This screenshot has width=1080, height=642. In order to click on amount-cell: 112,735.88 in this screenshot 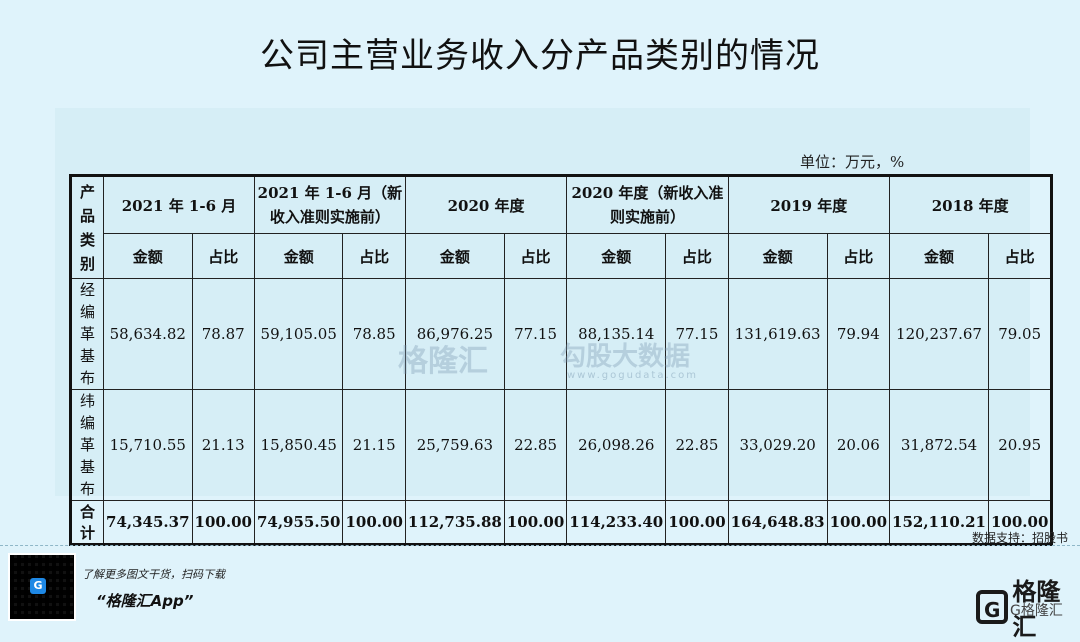, I will do `click(454, 522)`.